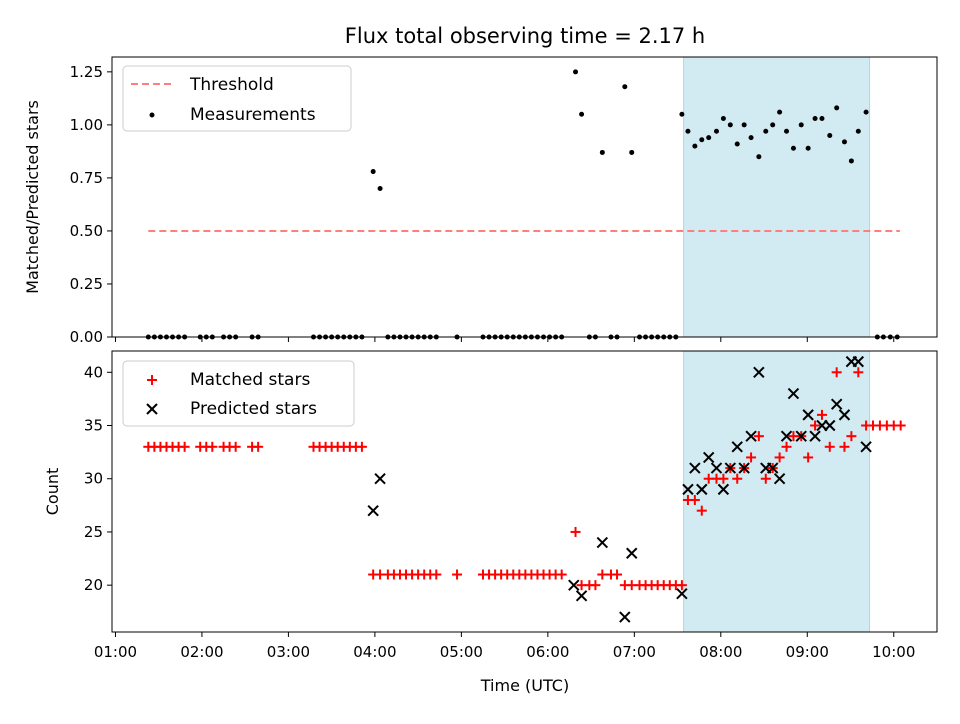 Image resolution: width=960 pixels, height=724 pixels. Describe the element at coordinates (253, 115) in the screenshot. I see `legend-measurement-label: Measurements` at that location.